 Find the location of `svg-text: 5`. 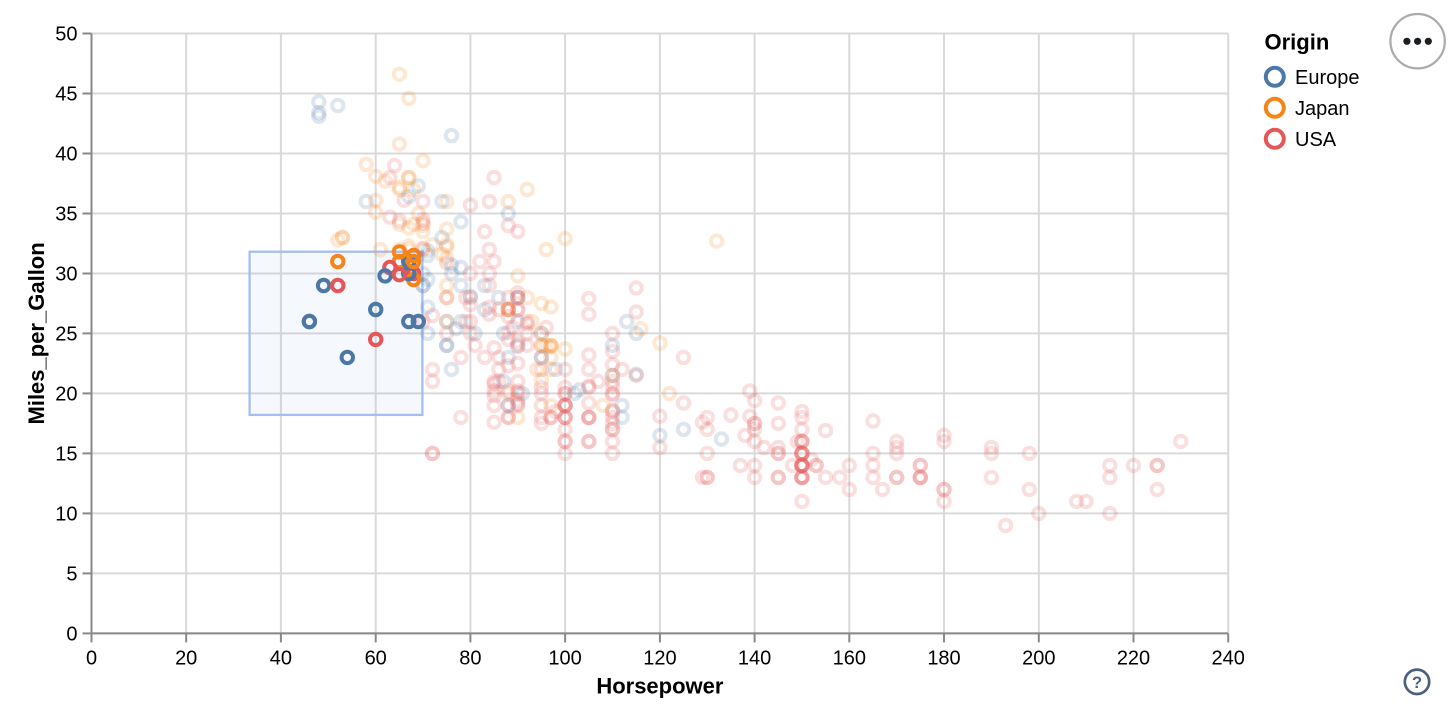

svg-text: 5 is located at coordinates (71, 574).